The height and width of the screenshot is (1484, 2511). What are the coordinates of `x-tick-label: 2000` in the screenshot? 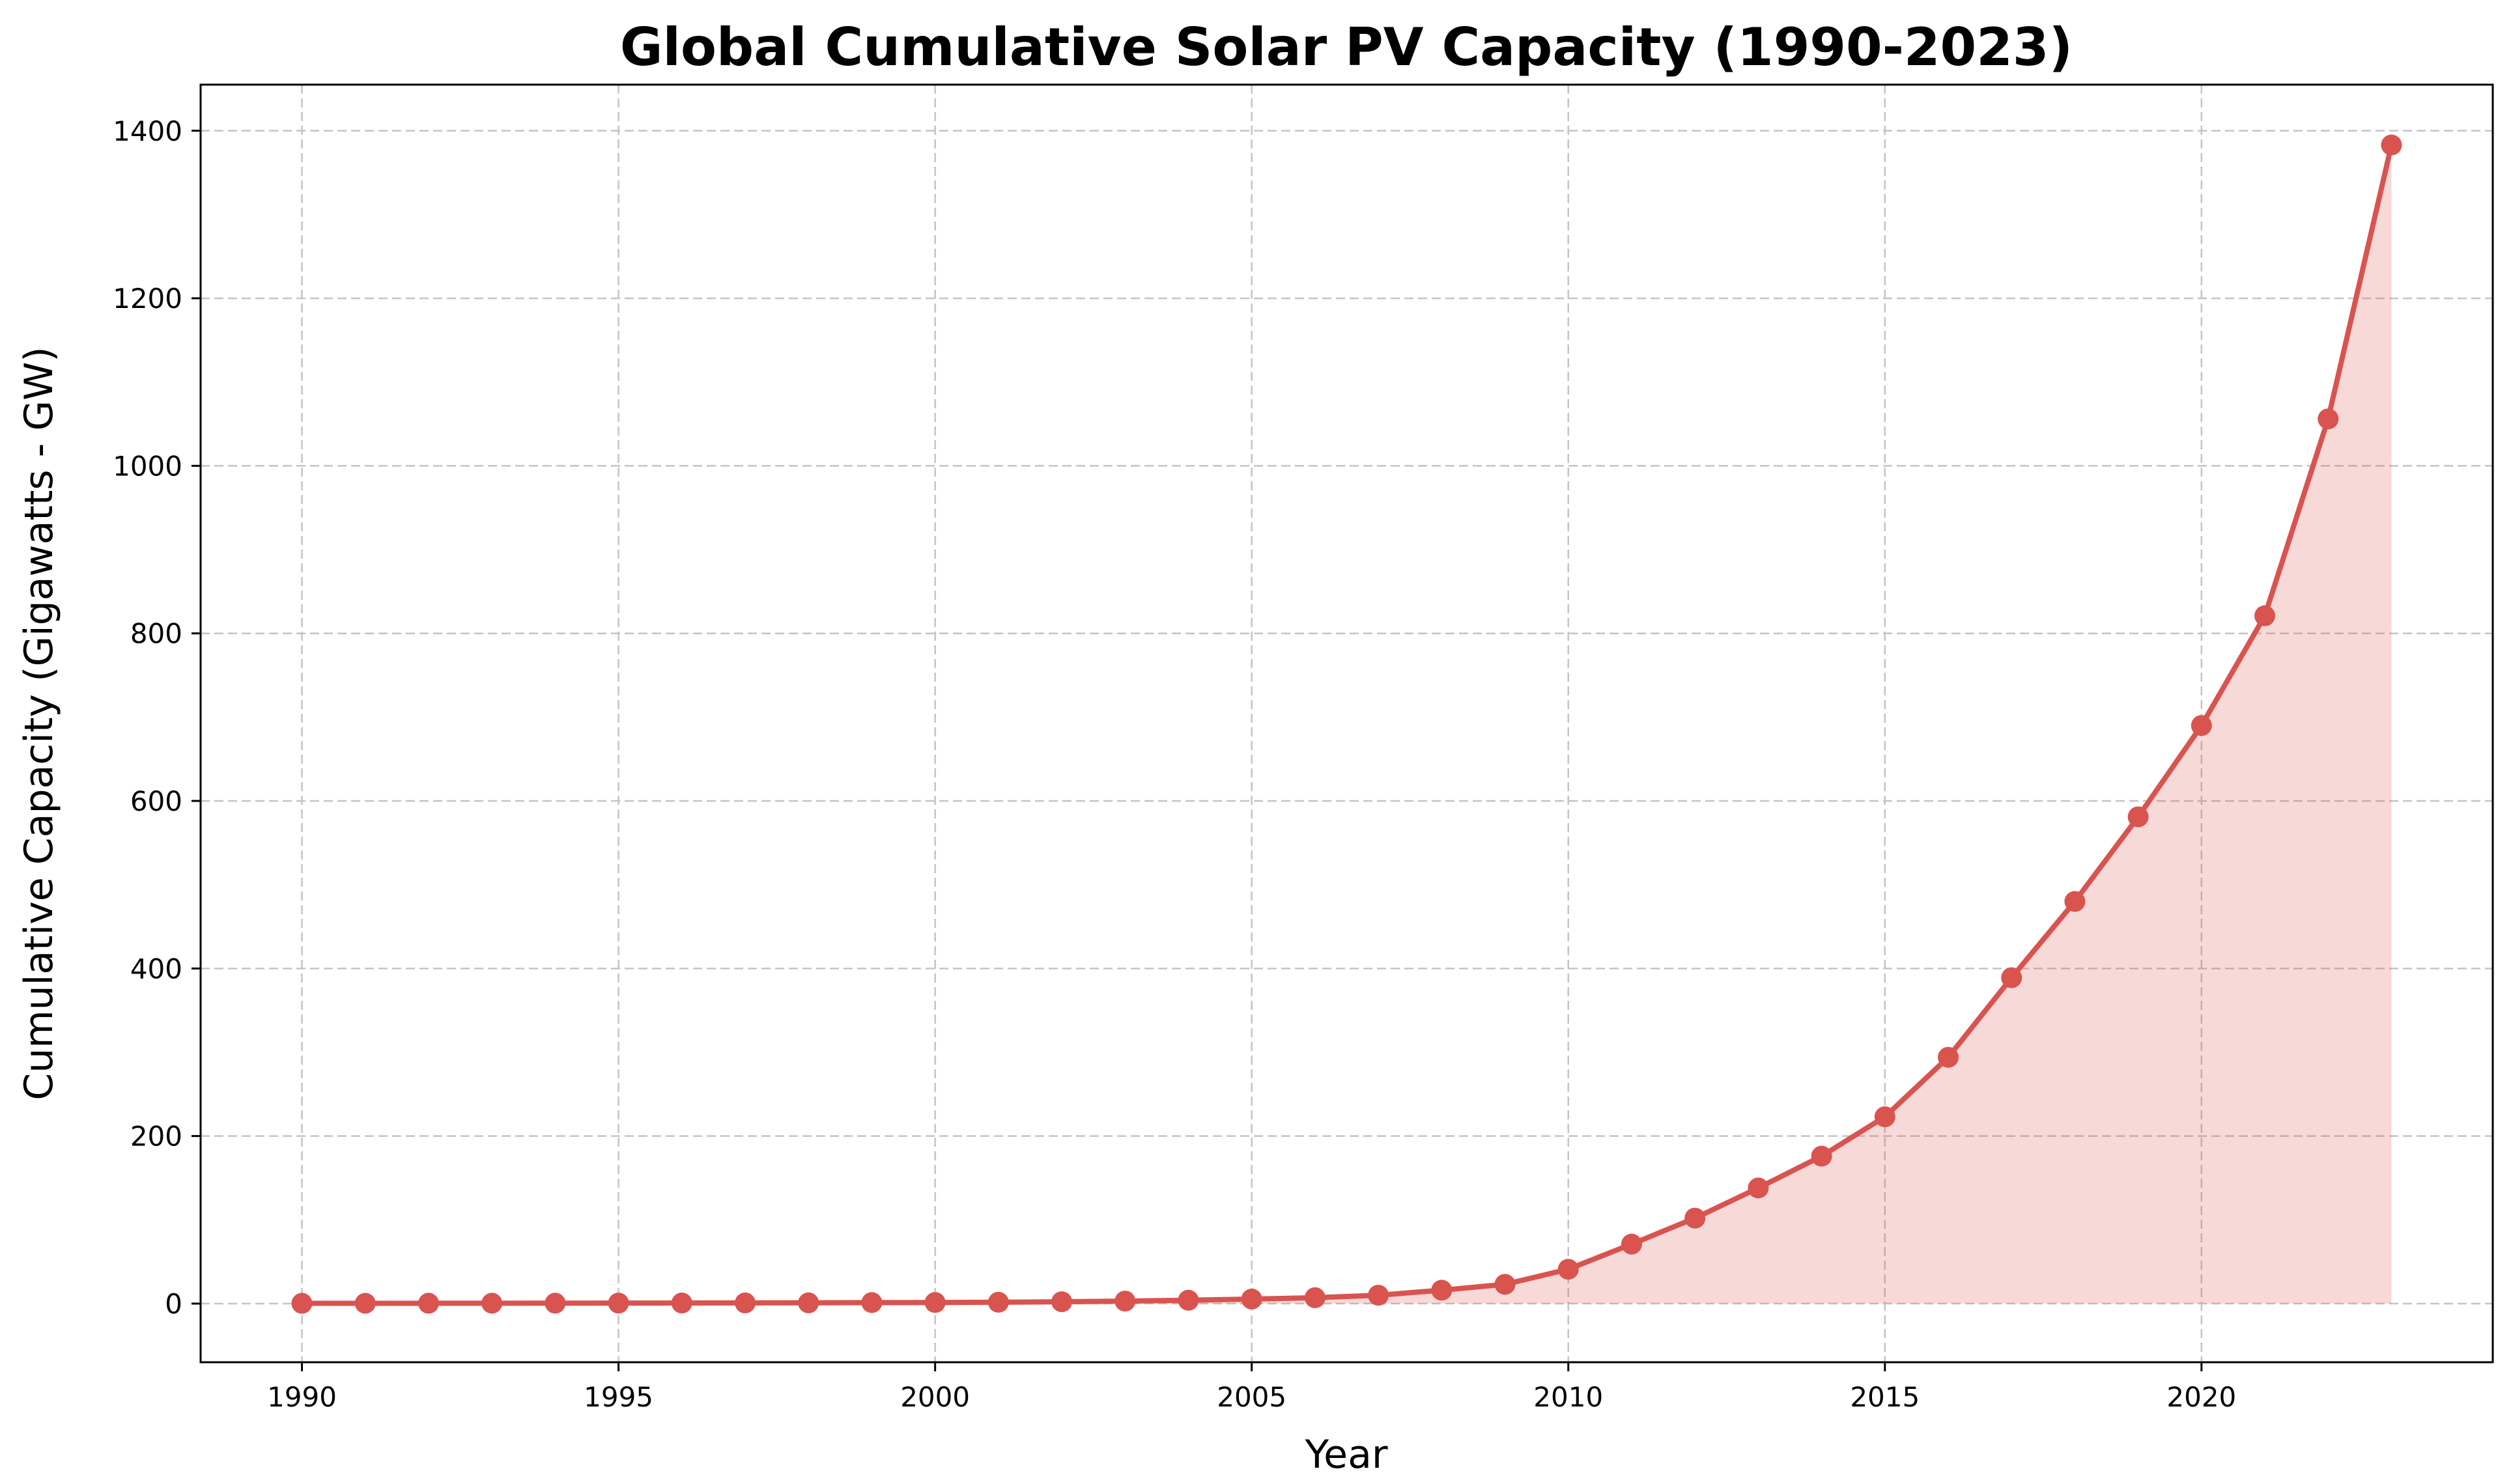 It's located at (935, 1397).